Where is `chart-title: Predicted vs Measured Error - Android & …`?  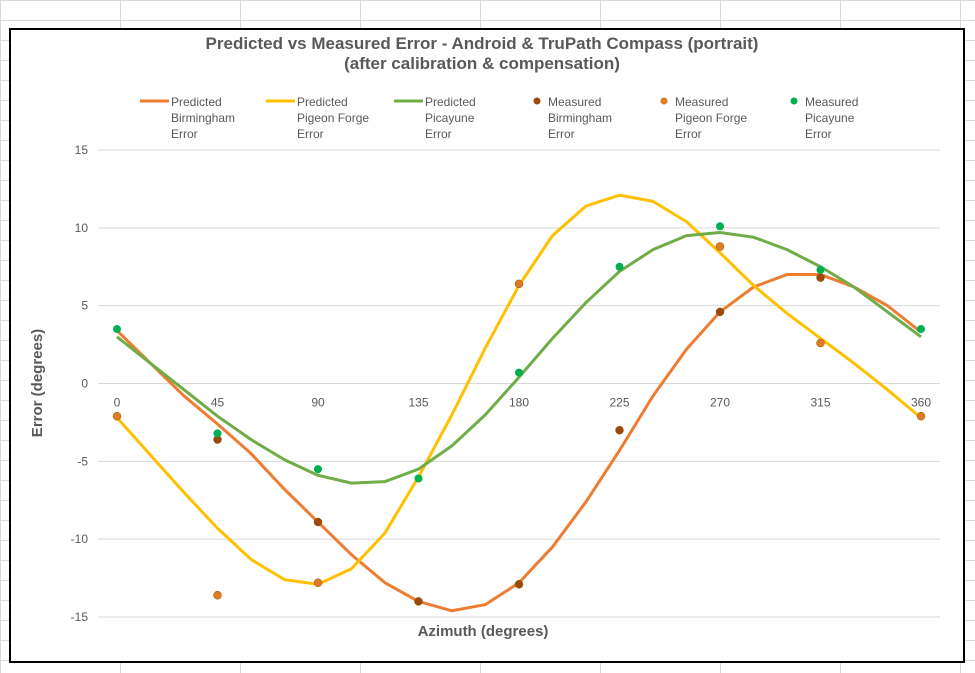 chart-title: Predicted vs Measured Error - Android & … is located at coordinates (482, 43).